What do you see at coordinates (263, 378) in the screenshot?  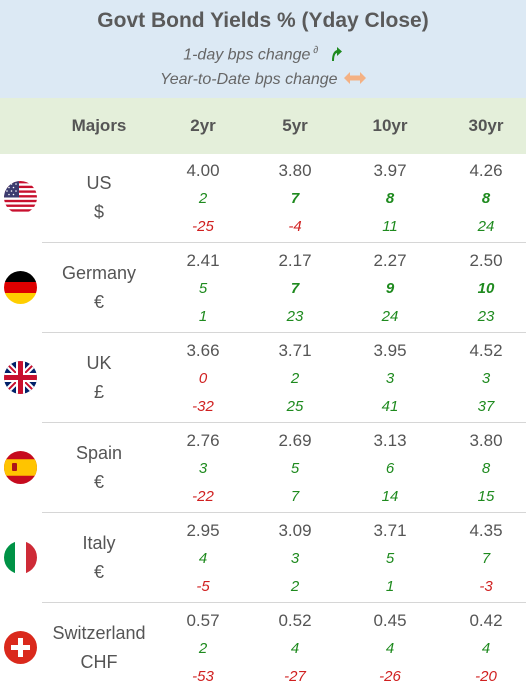 I see `table-row: UK £3.66 0 -32 3.71 2 25 3.95 3 41 4.52 3 37` at bounding box center [263, 378].